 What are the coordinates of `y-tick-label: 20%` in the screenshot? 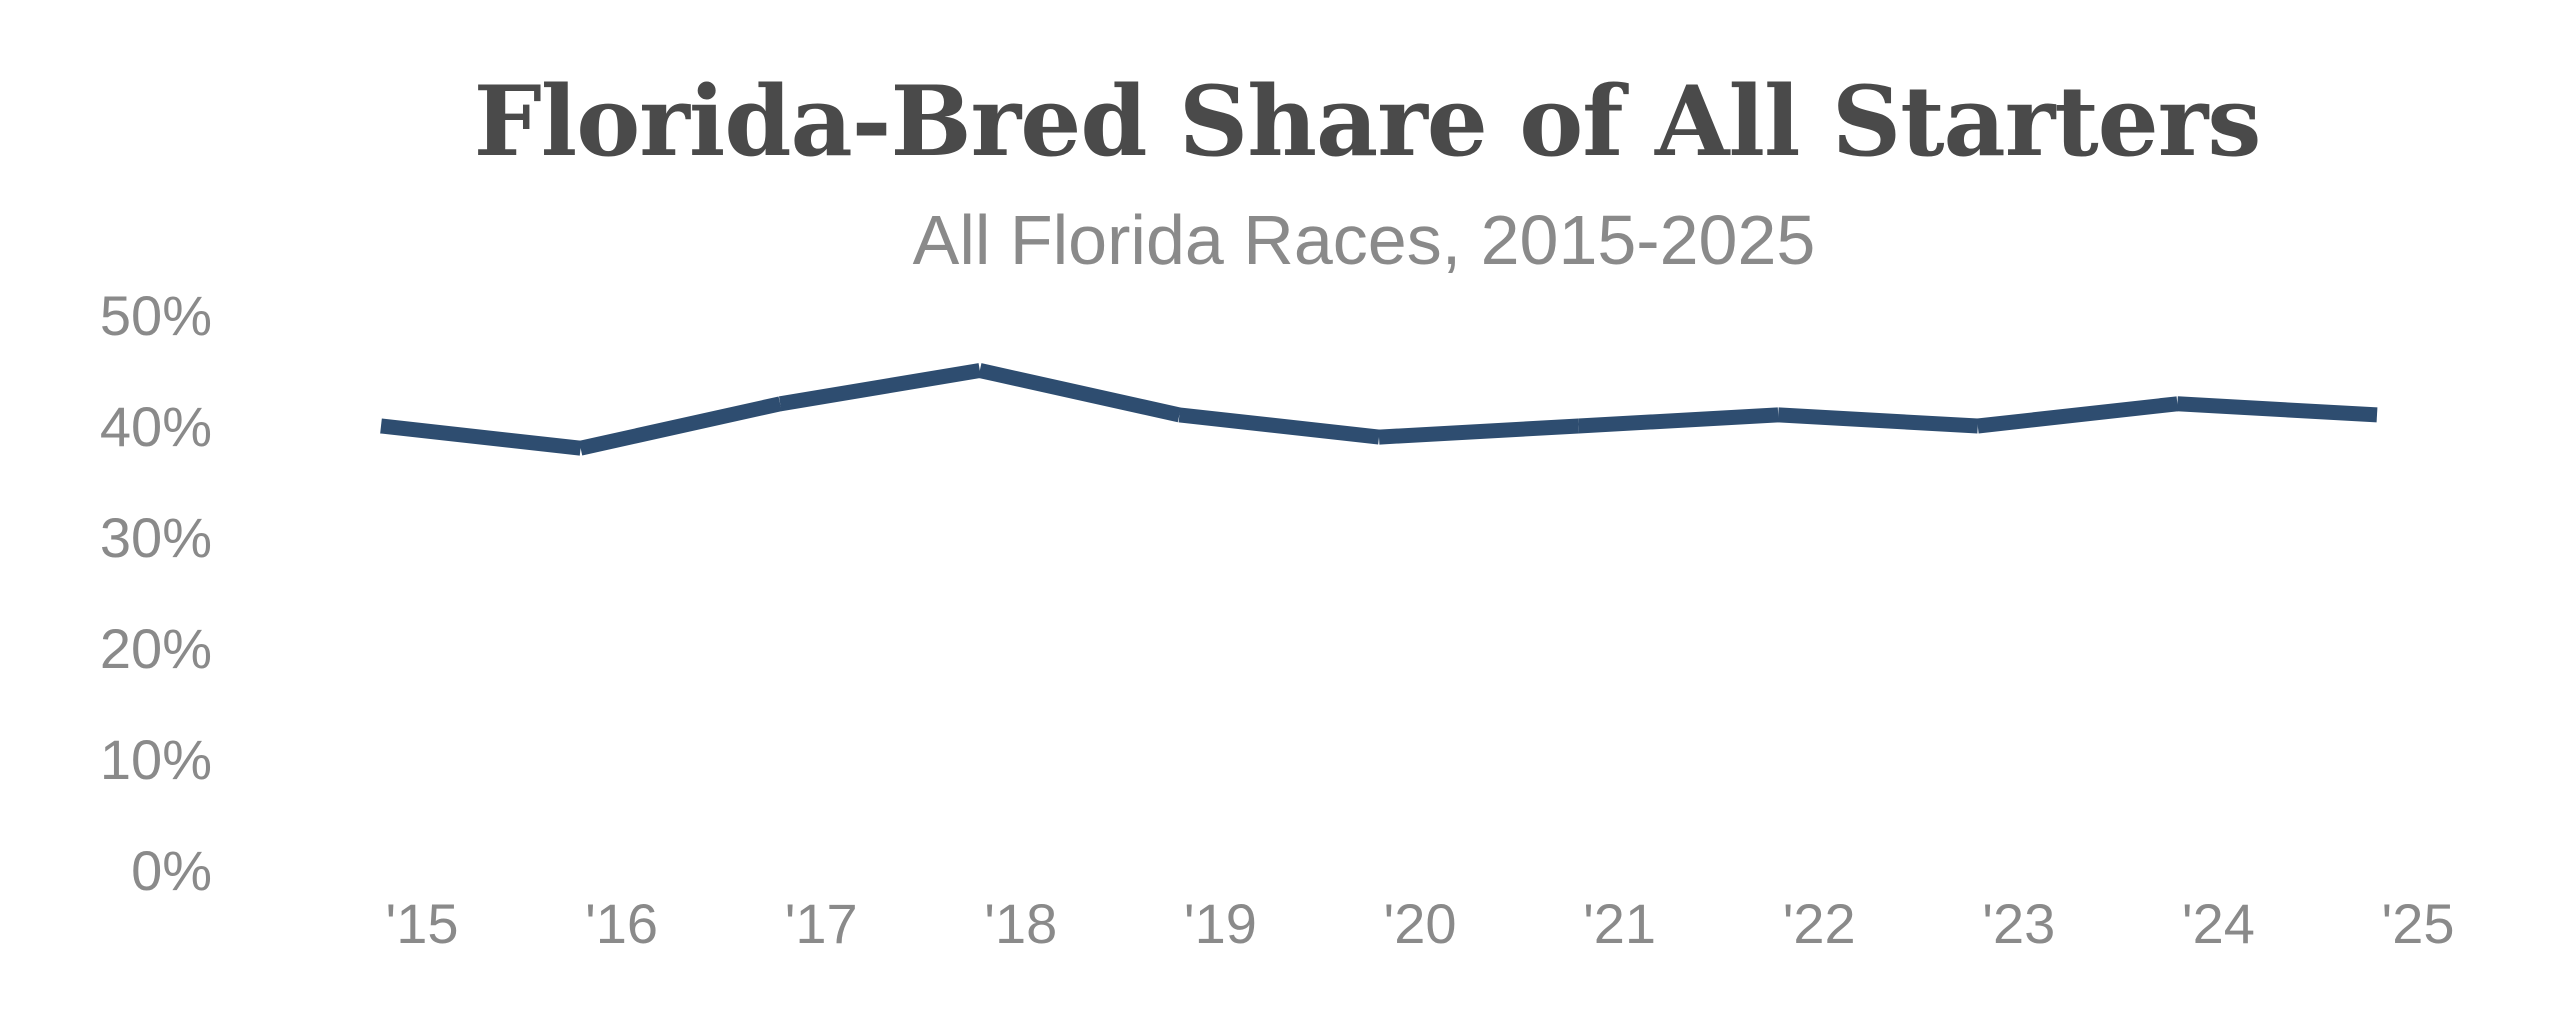 It's located at (156, 648).